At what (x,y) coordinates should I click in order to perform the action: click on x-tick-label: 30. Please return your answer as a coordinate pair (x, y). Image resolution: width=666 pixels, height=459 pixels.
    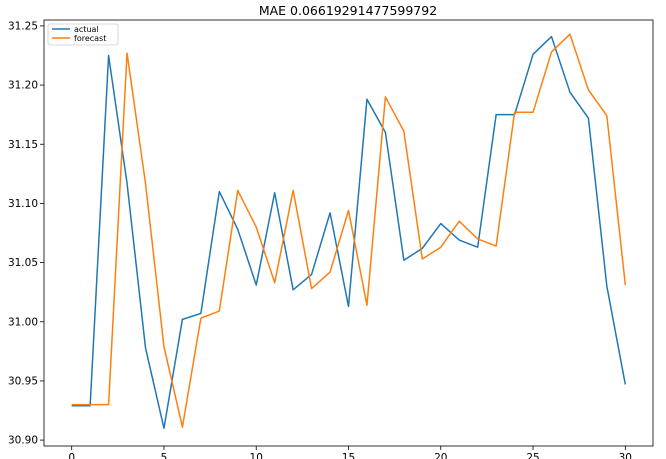
    Looking at the image, I should click on (625, 455).